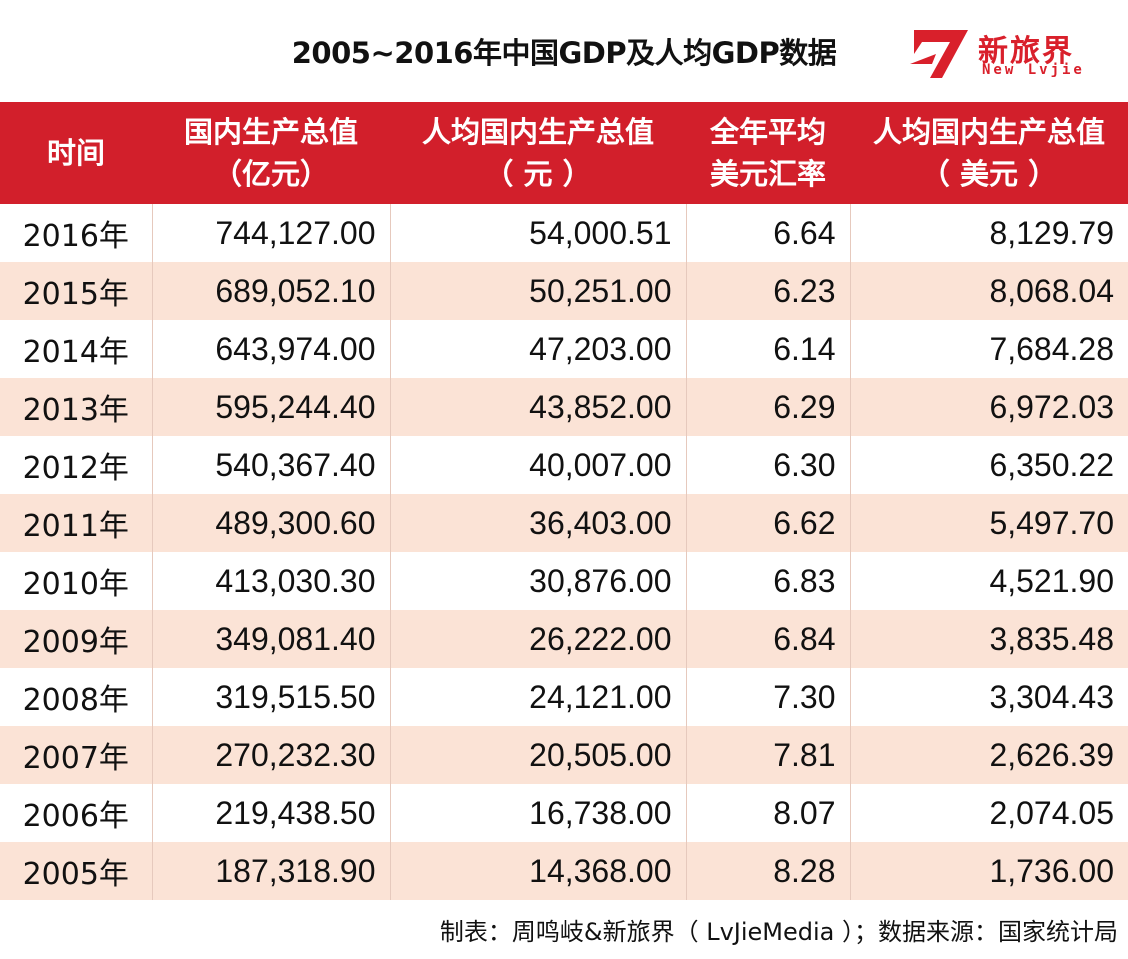  Describe the element at coordinates (271, 813) in the screenshot. I see `table-cell: 219,438.50` at that location.